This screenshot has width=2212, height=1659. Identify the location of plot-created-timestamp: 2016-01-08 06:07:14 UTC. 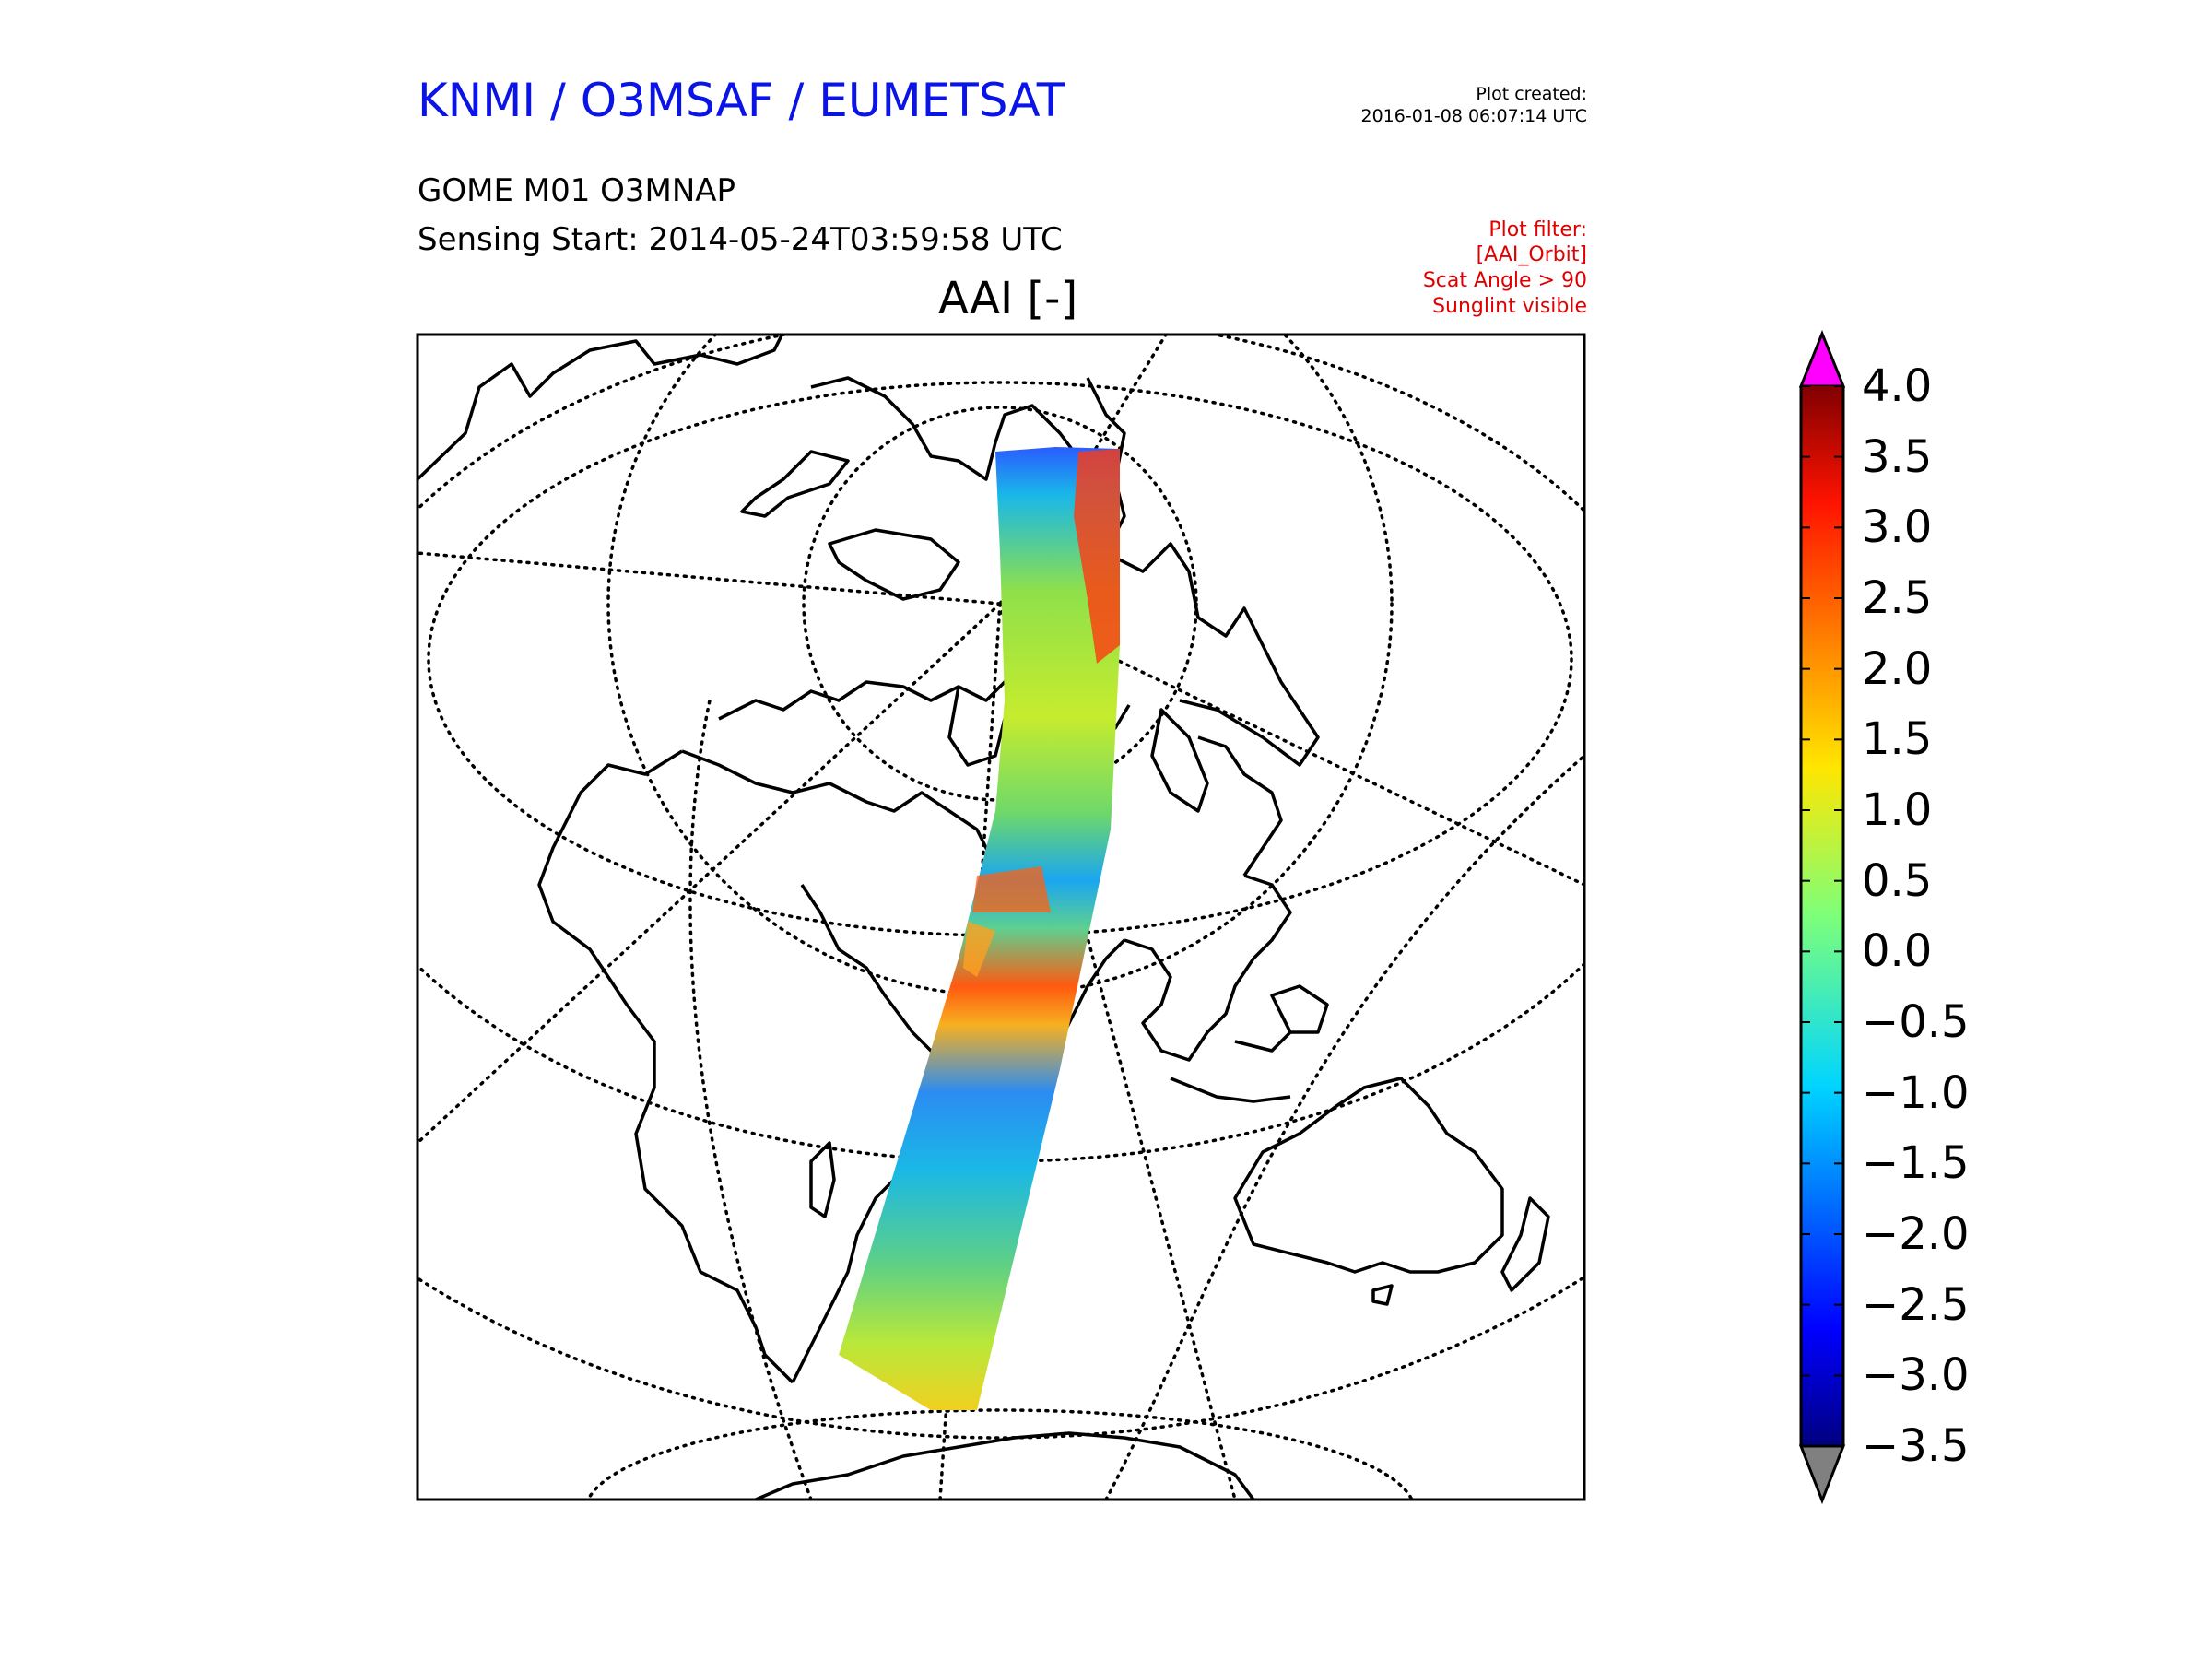
(1474, 116).